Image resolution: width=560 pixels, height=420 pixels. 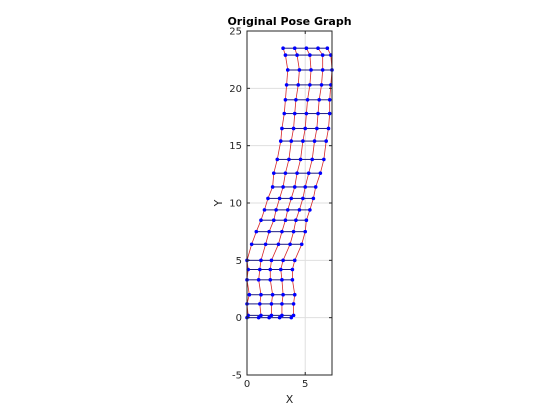 What do you see at coordinates (289, 21) in the screenshot?
I see `chart-title: Original Pose Graph` at bounding box center [289, 21].